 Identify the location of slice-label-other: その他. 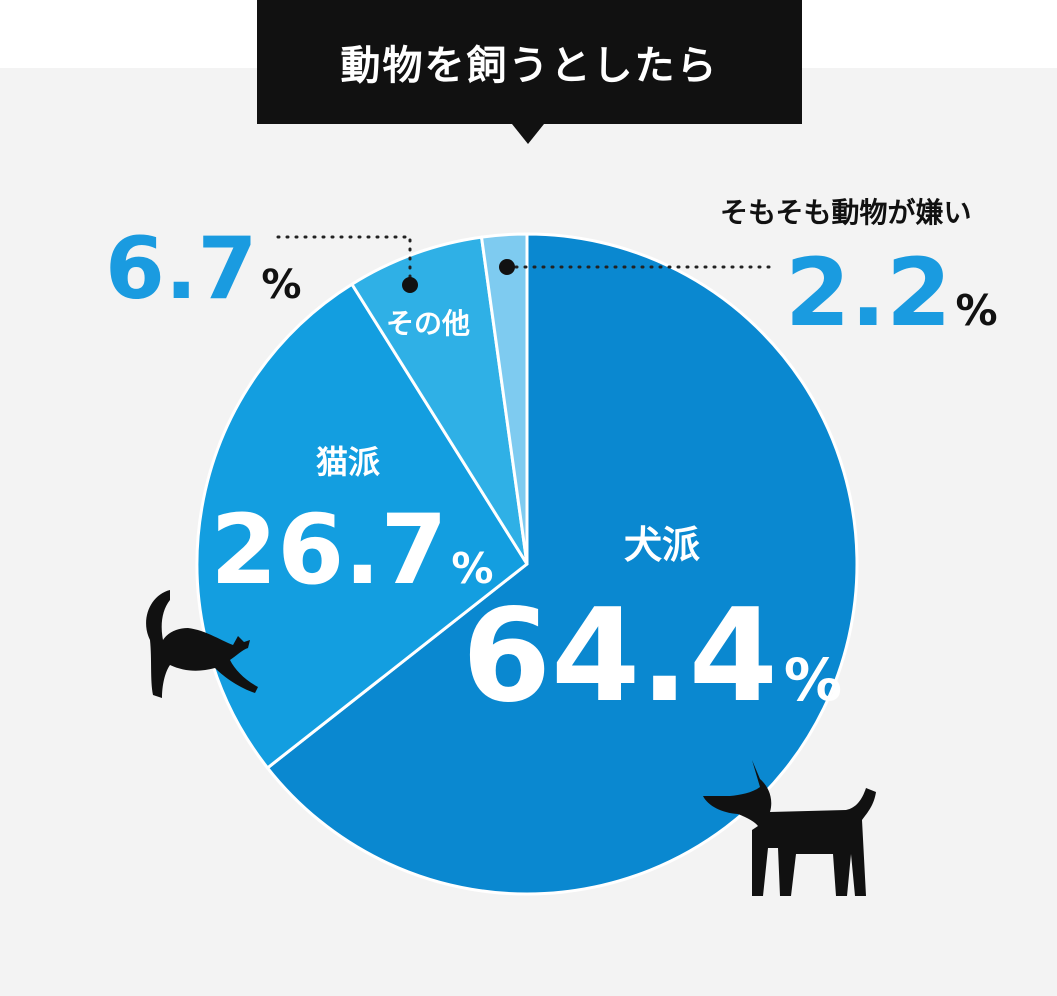
(428, 323).